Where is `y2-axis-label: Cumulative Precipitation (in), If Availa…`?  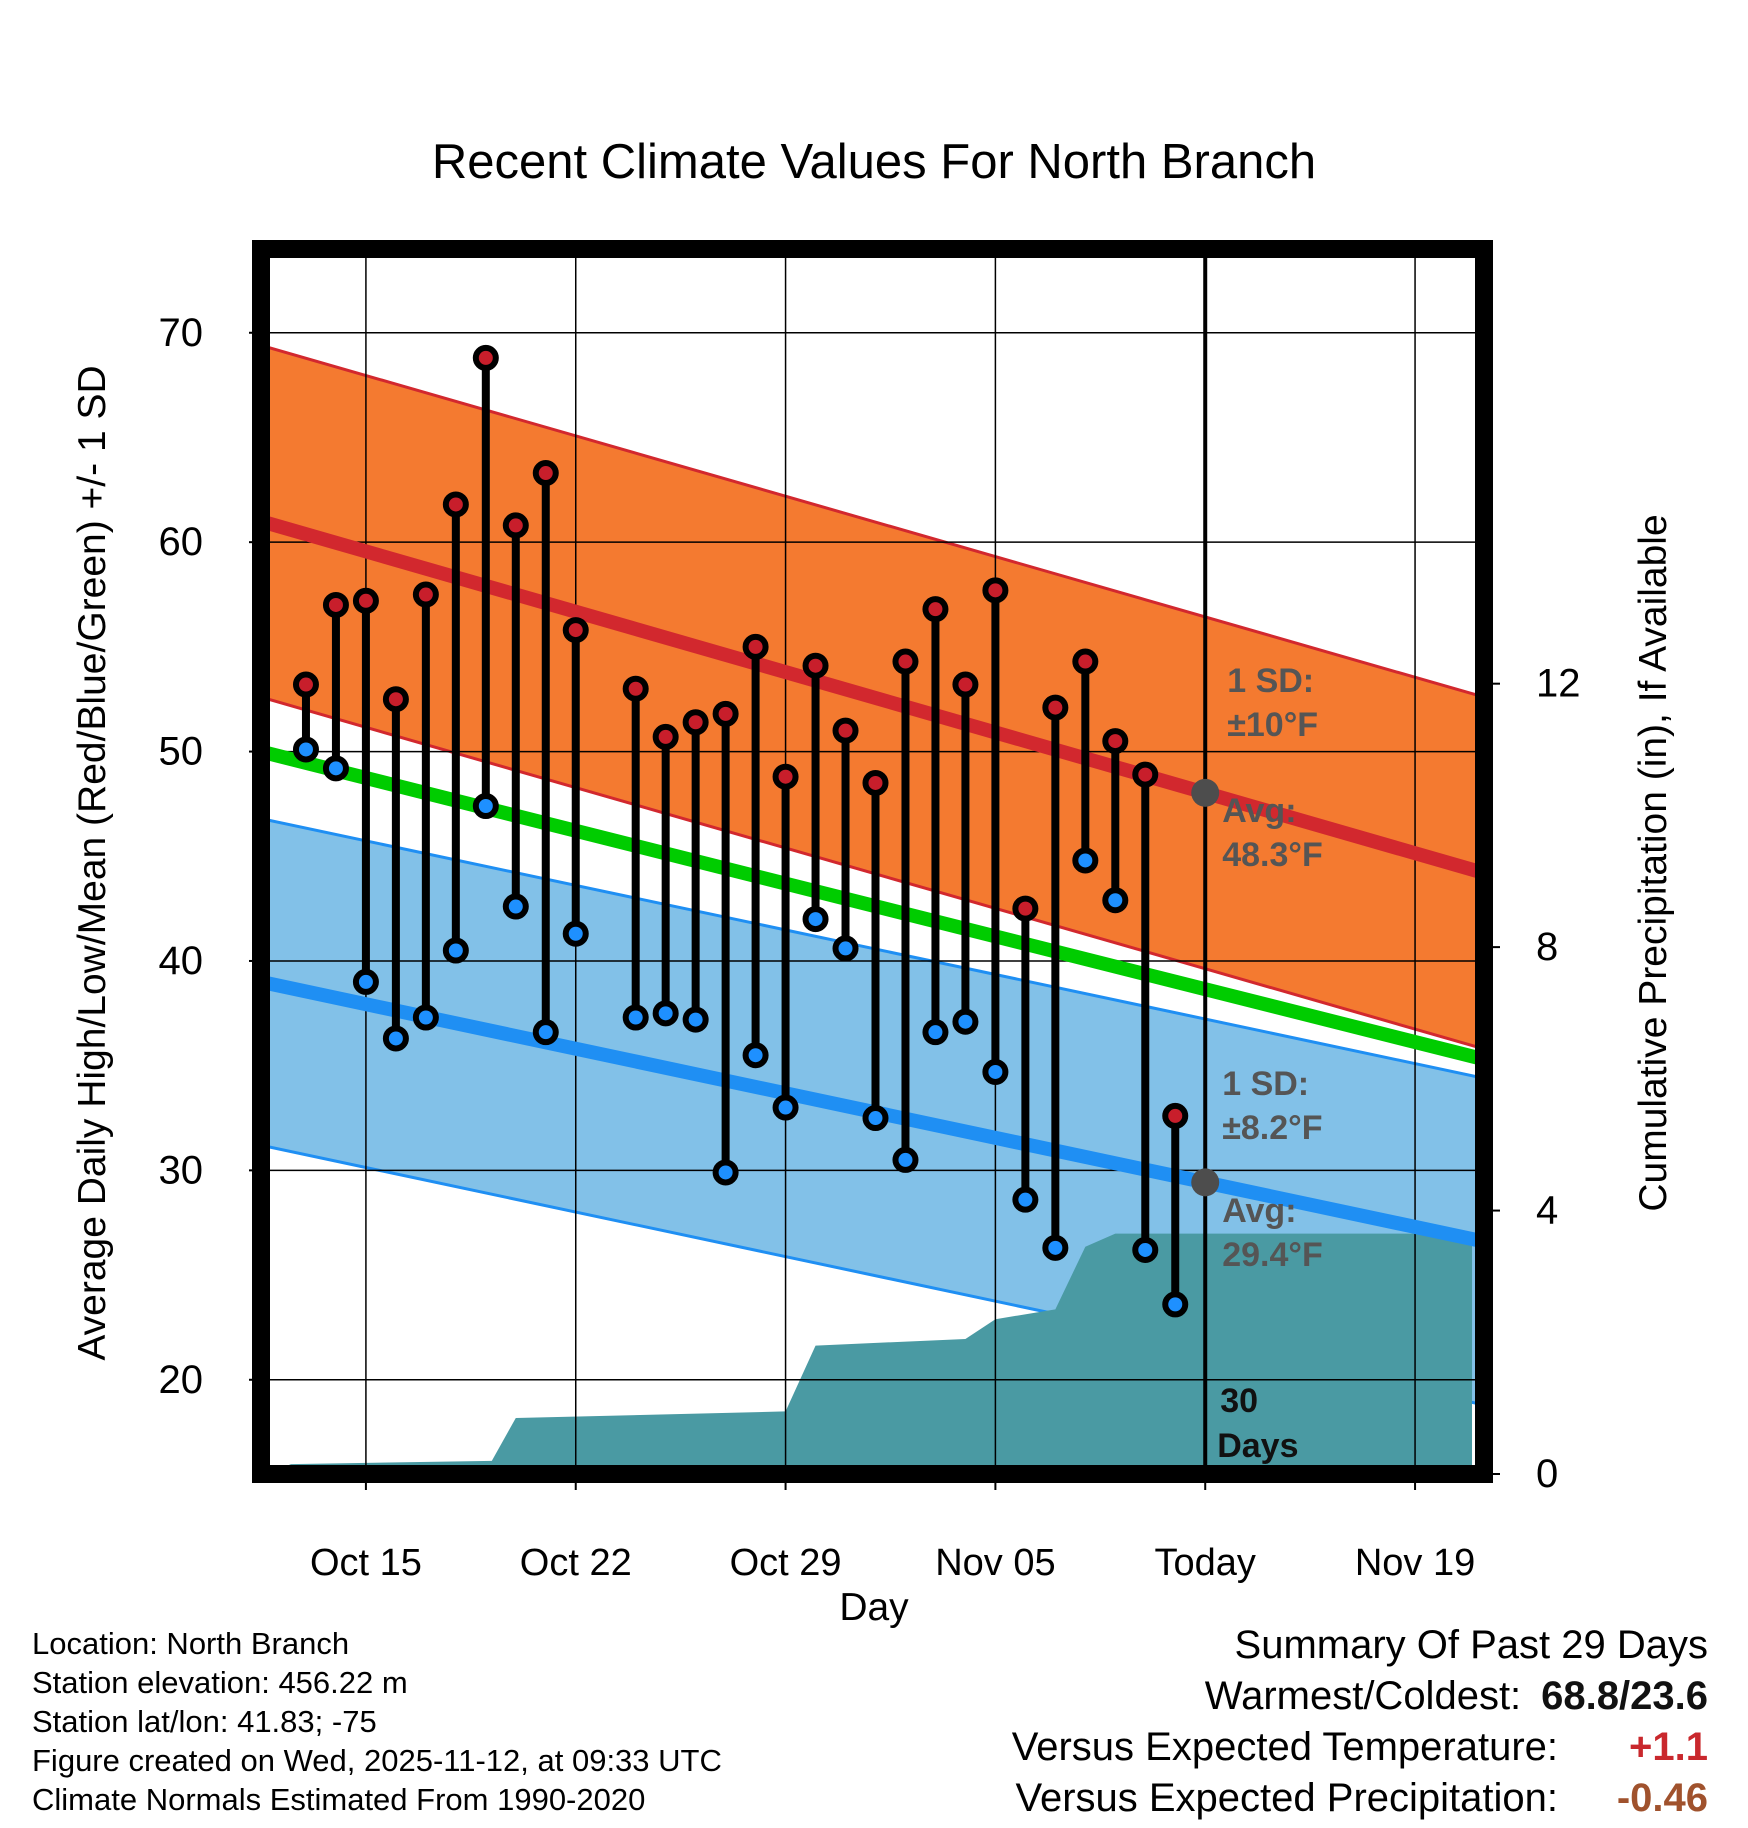 y2-axis-label: Cumulative Precipitation (in), If Availa… is located at coordinates (1653, 862).